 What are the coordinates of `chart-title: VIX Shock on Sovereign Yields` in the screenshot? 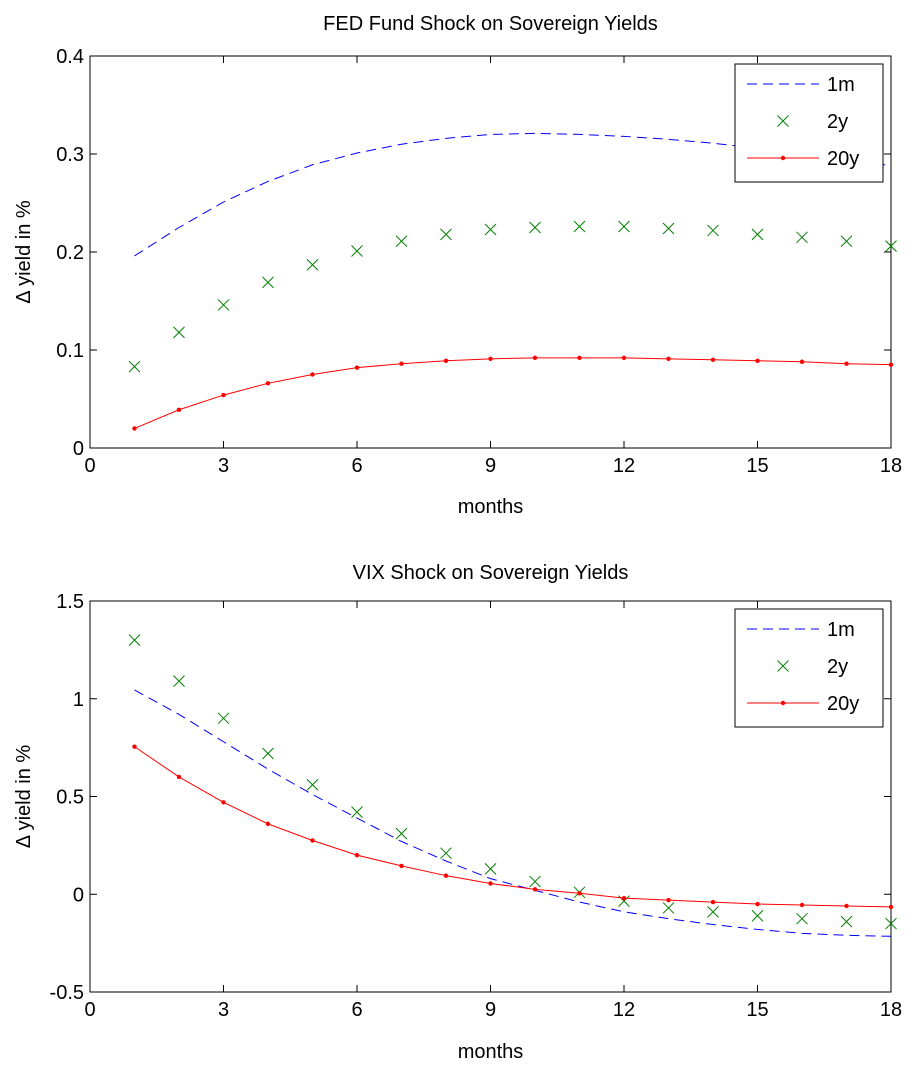 It's located at (491, 573).